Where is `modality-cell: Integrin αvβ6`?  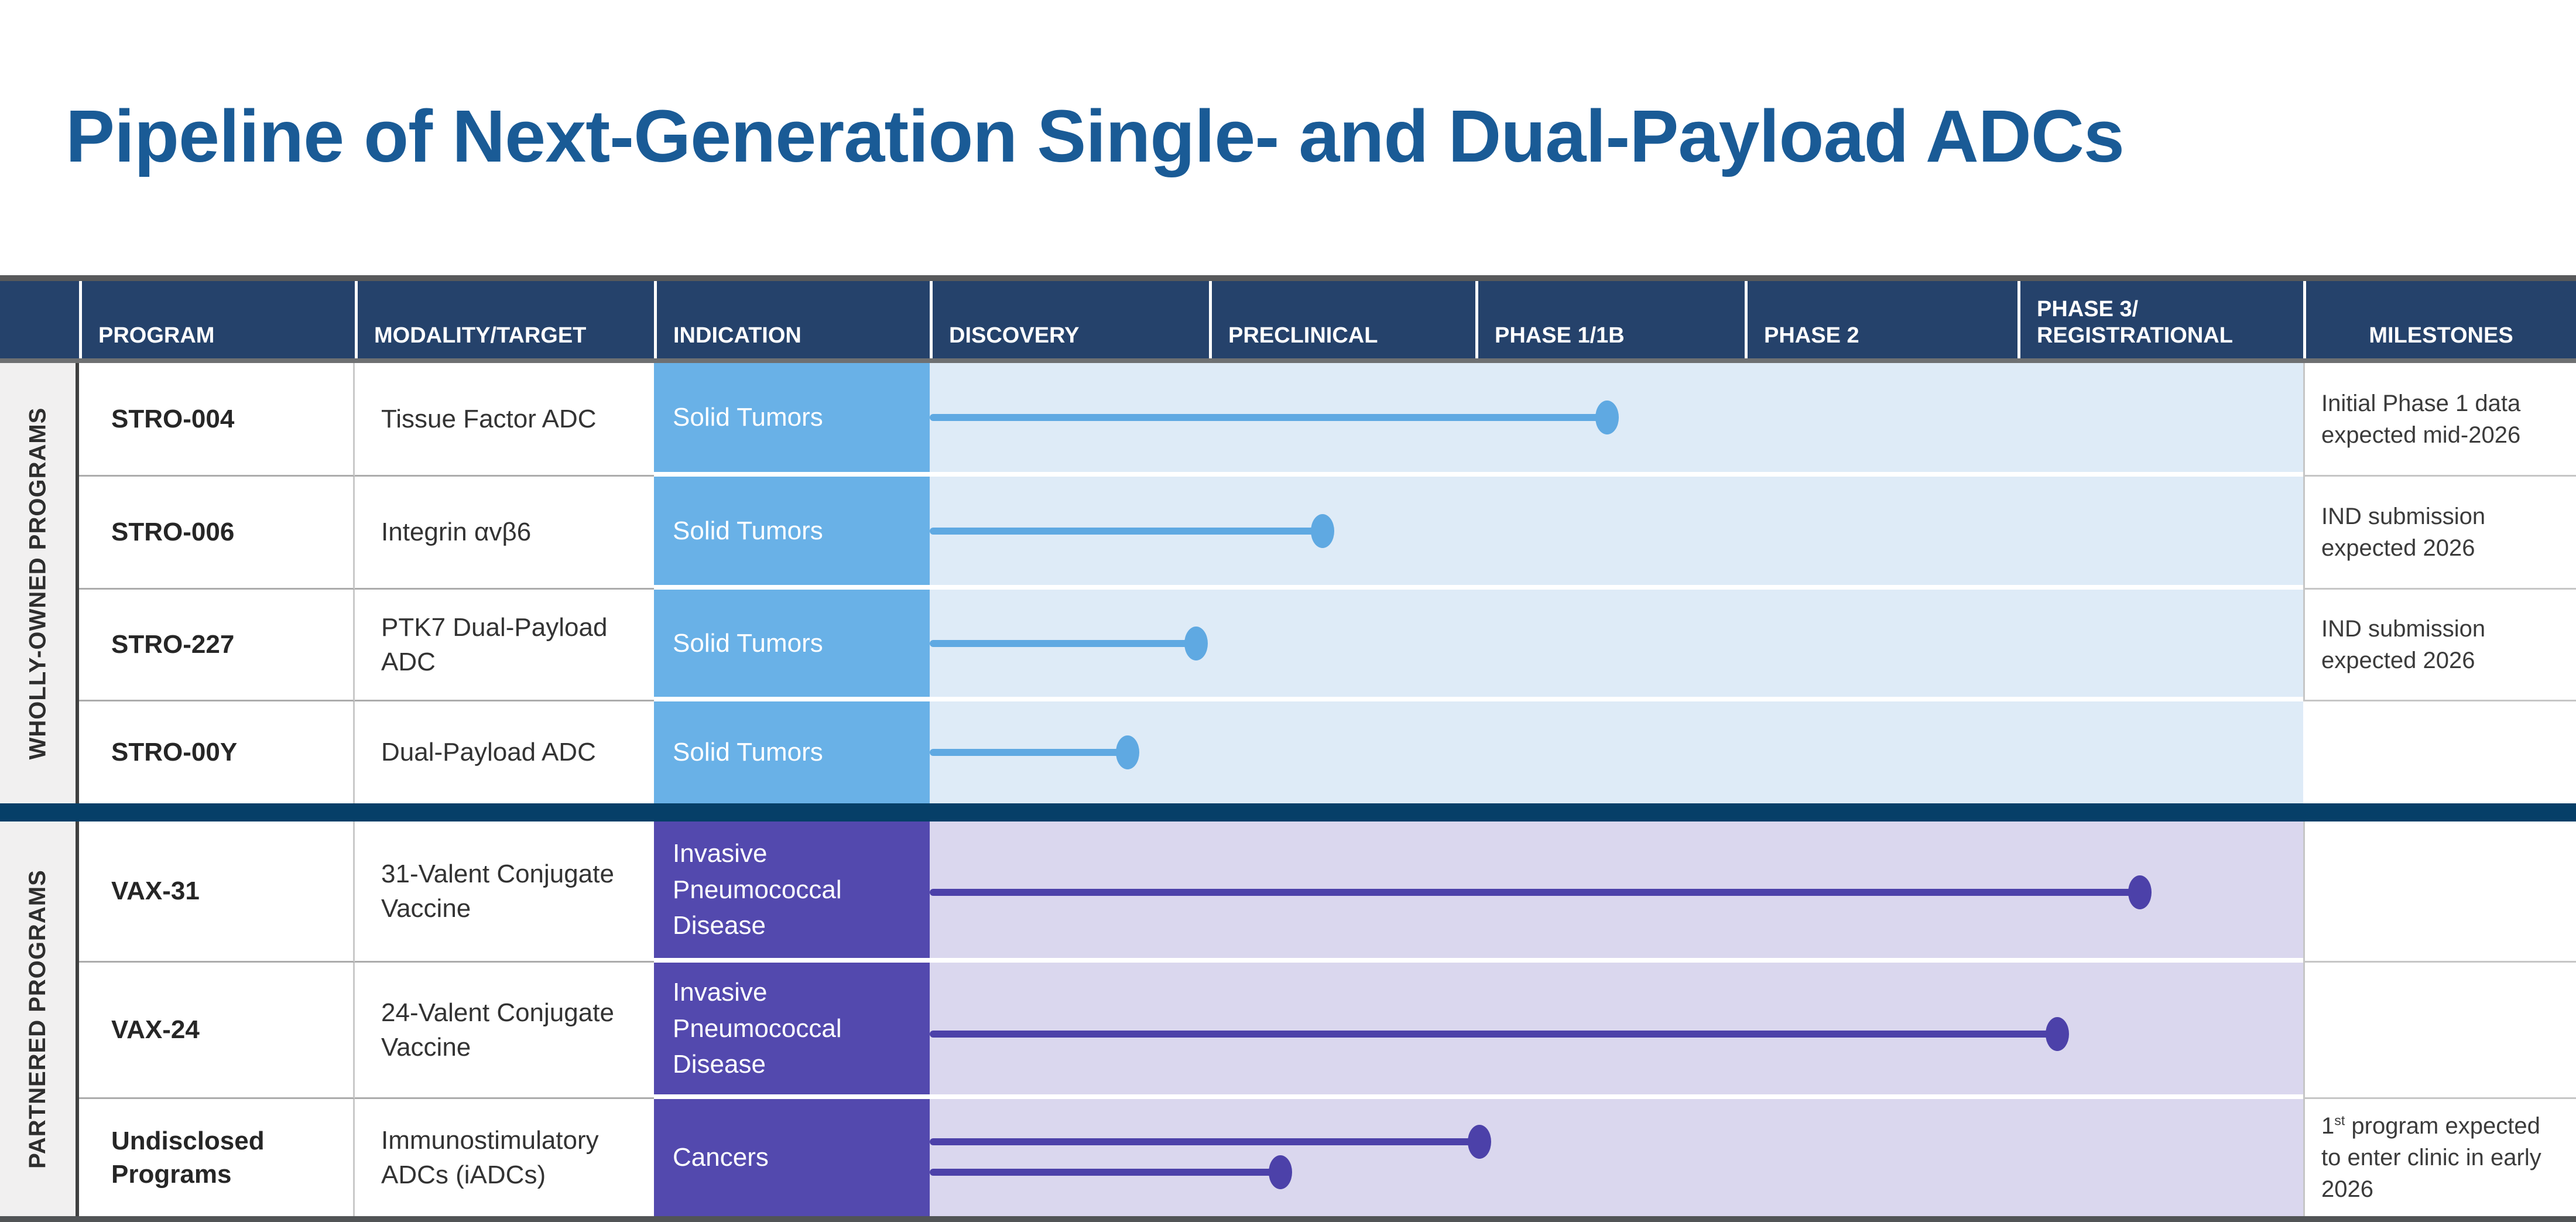 modality-cell: Integrin αvβ6 is located at coordinates (504, 533).